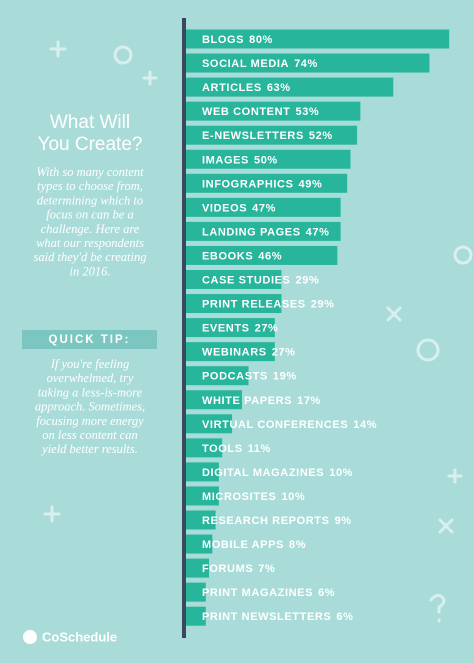 Image resolution: width=474 pixels, height=663 pixels. I want to click on category-label: VIDEOS, so click(224, 208).